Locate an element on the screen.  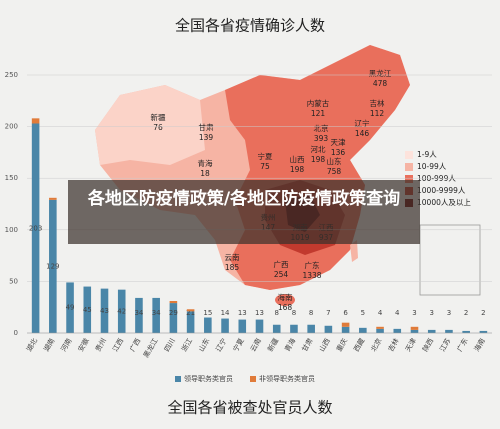
x-tick-label: 宁夏 is located at coordinates (238, 345).